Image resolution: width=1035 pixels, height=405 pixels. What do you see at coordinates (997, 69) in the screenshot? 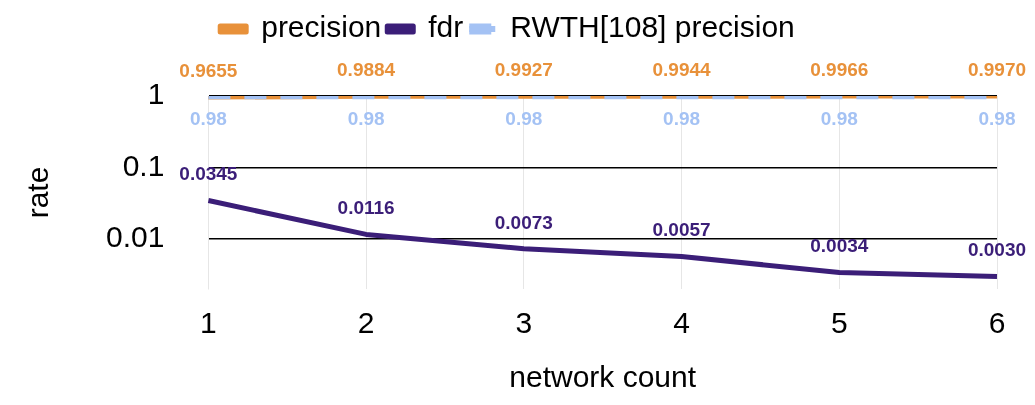
I see `data-label: 0.9970` at bounding box center [997, 69].